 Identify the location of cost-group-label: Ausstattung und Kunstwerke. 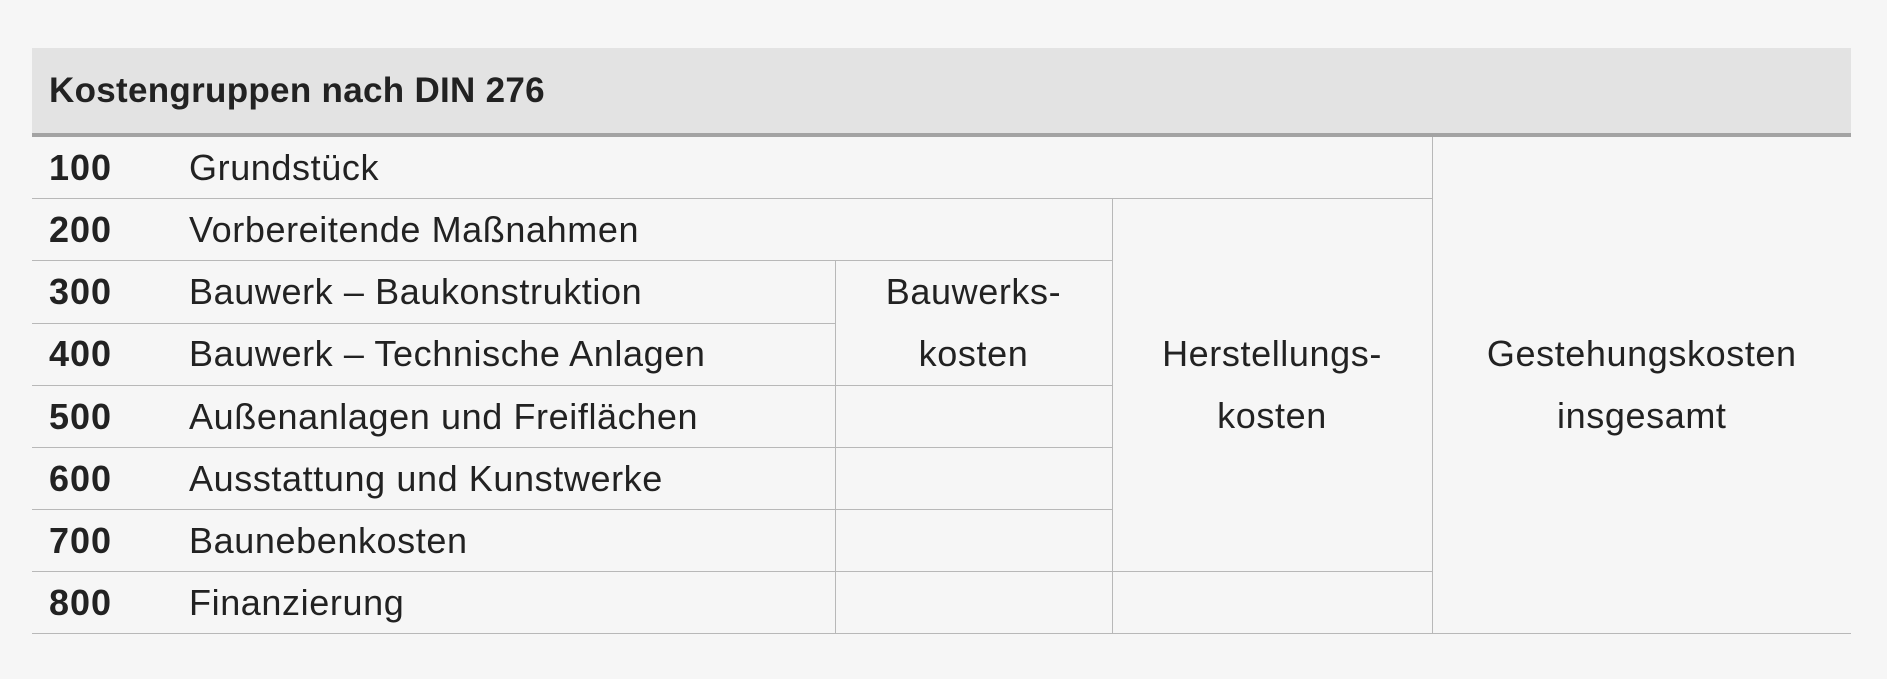
(512, 478).